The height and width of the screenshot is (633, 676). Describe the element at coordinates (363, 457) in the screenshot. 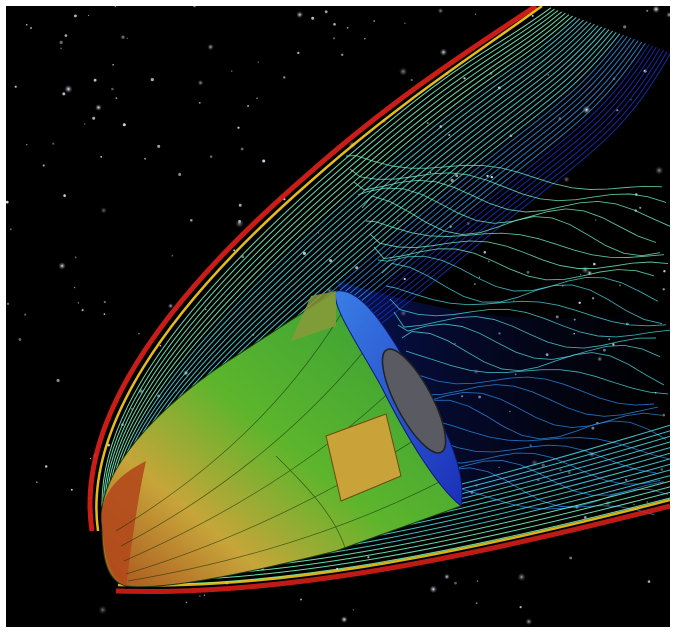

I see `side-panel` at that location.